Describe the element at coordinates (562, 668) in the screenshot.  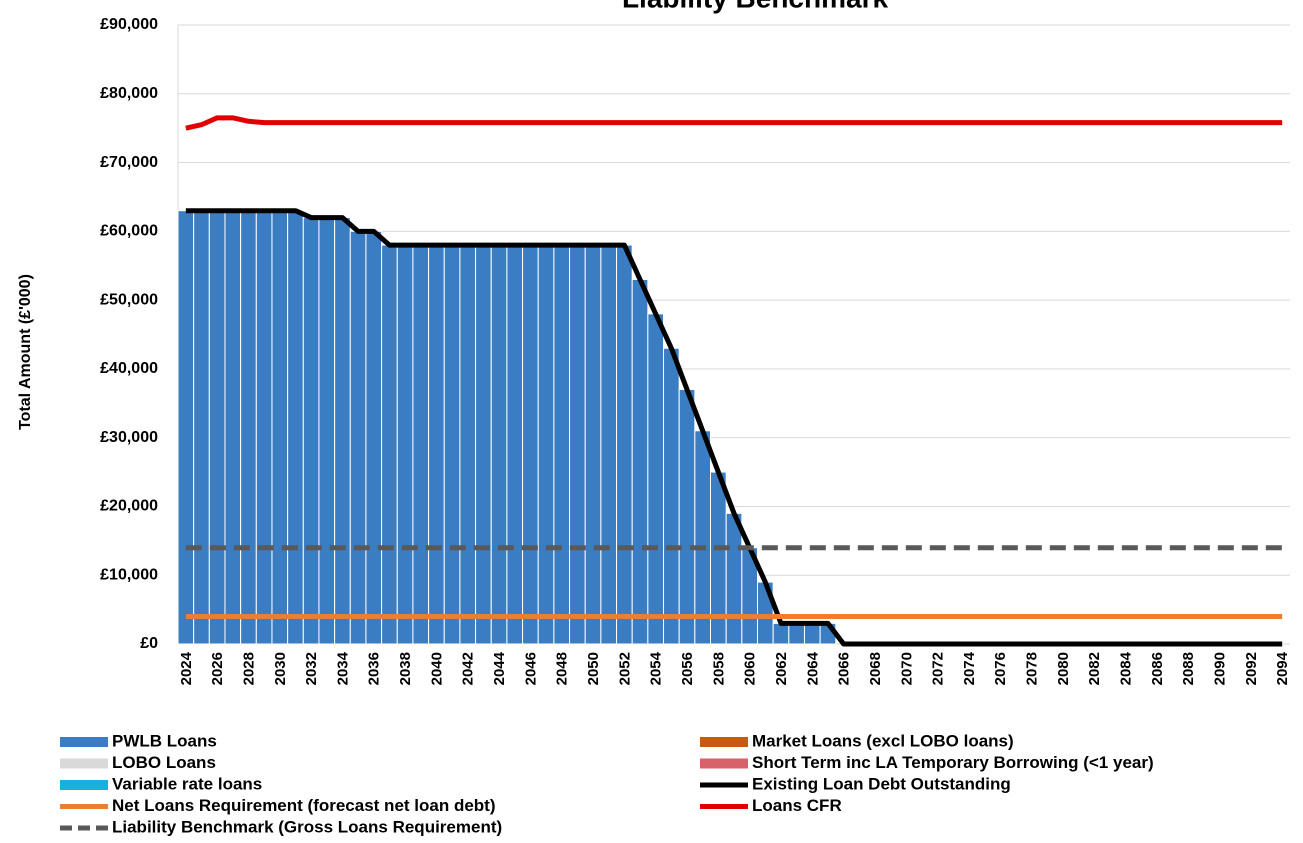
I see `x-tick-label: 2048` at that location.